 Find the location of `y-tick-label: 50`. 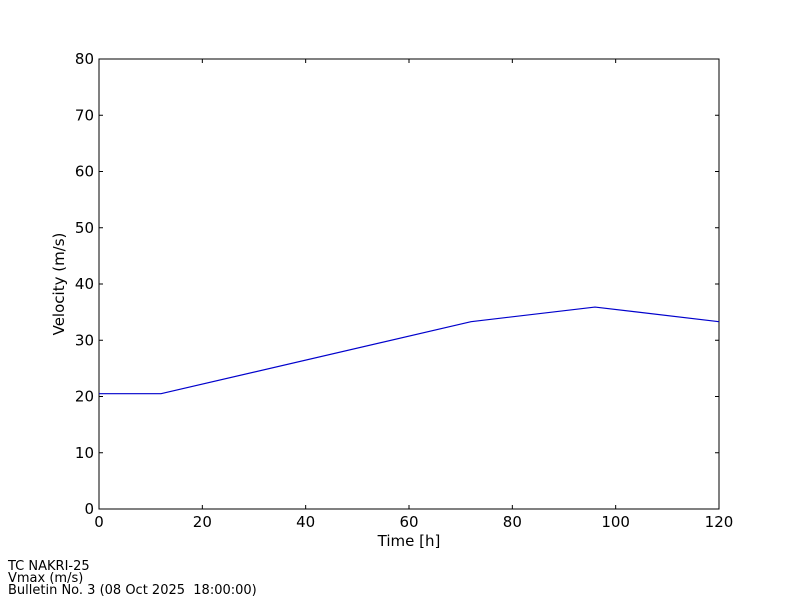

y-tick-label: 50 is located at coordinates (84, 228).